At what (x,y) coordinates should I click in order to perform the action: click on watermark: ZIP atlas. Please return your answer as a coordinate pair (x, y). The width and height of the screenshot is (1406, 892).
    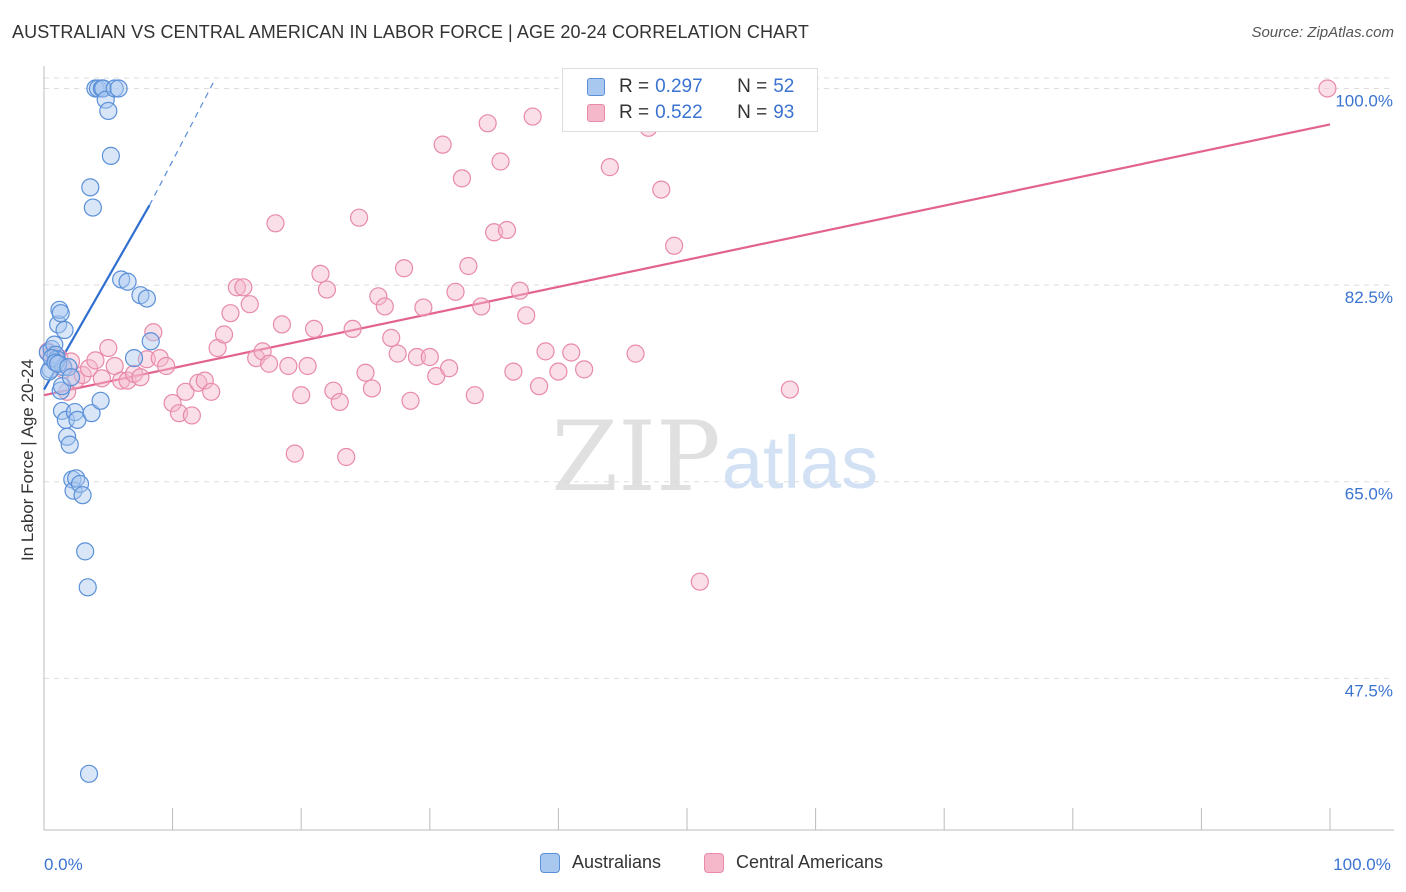
    Looking at the image, I should click on (714, 457).